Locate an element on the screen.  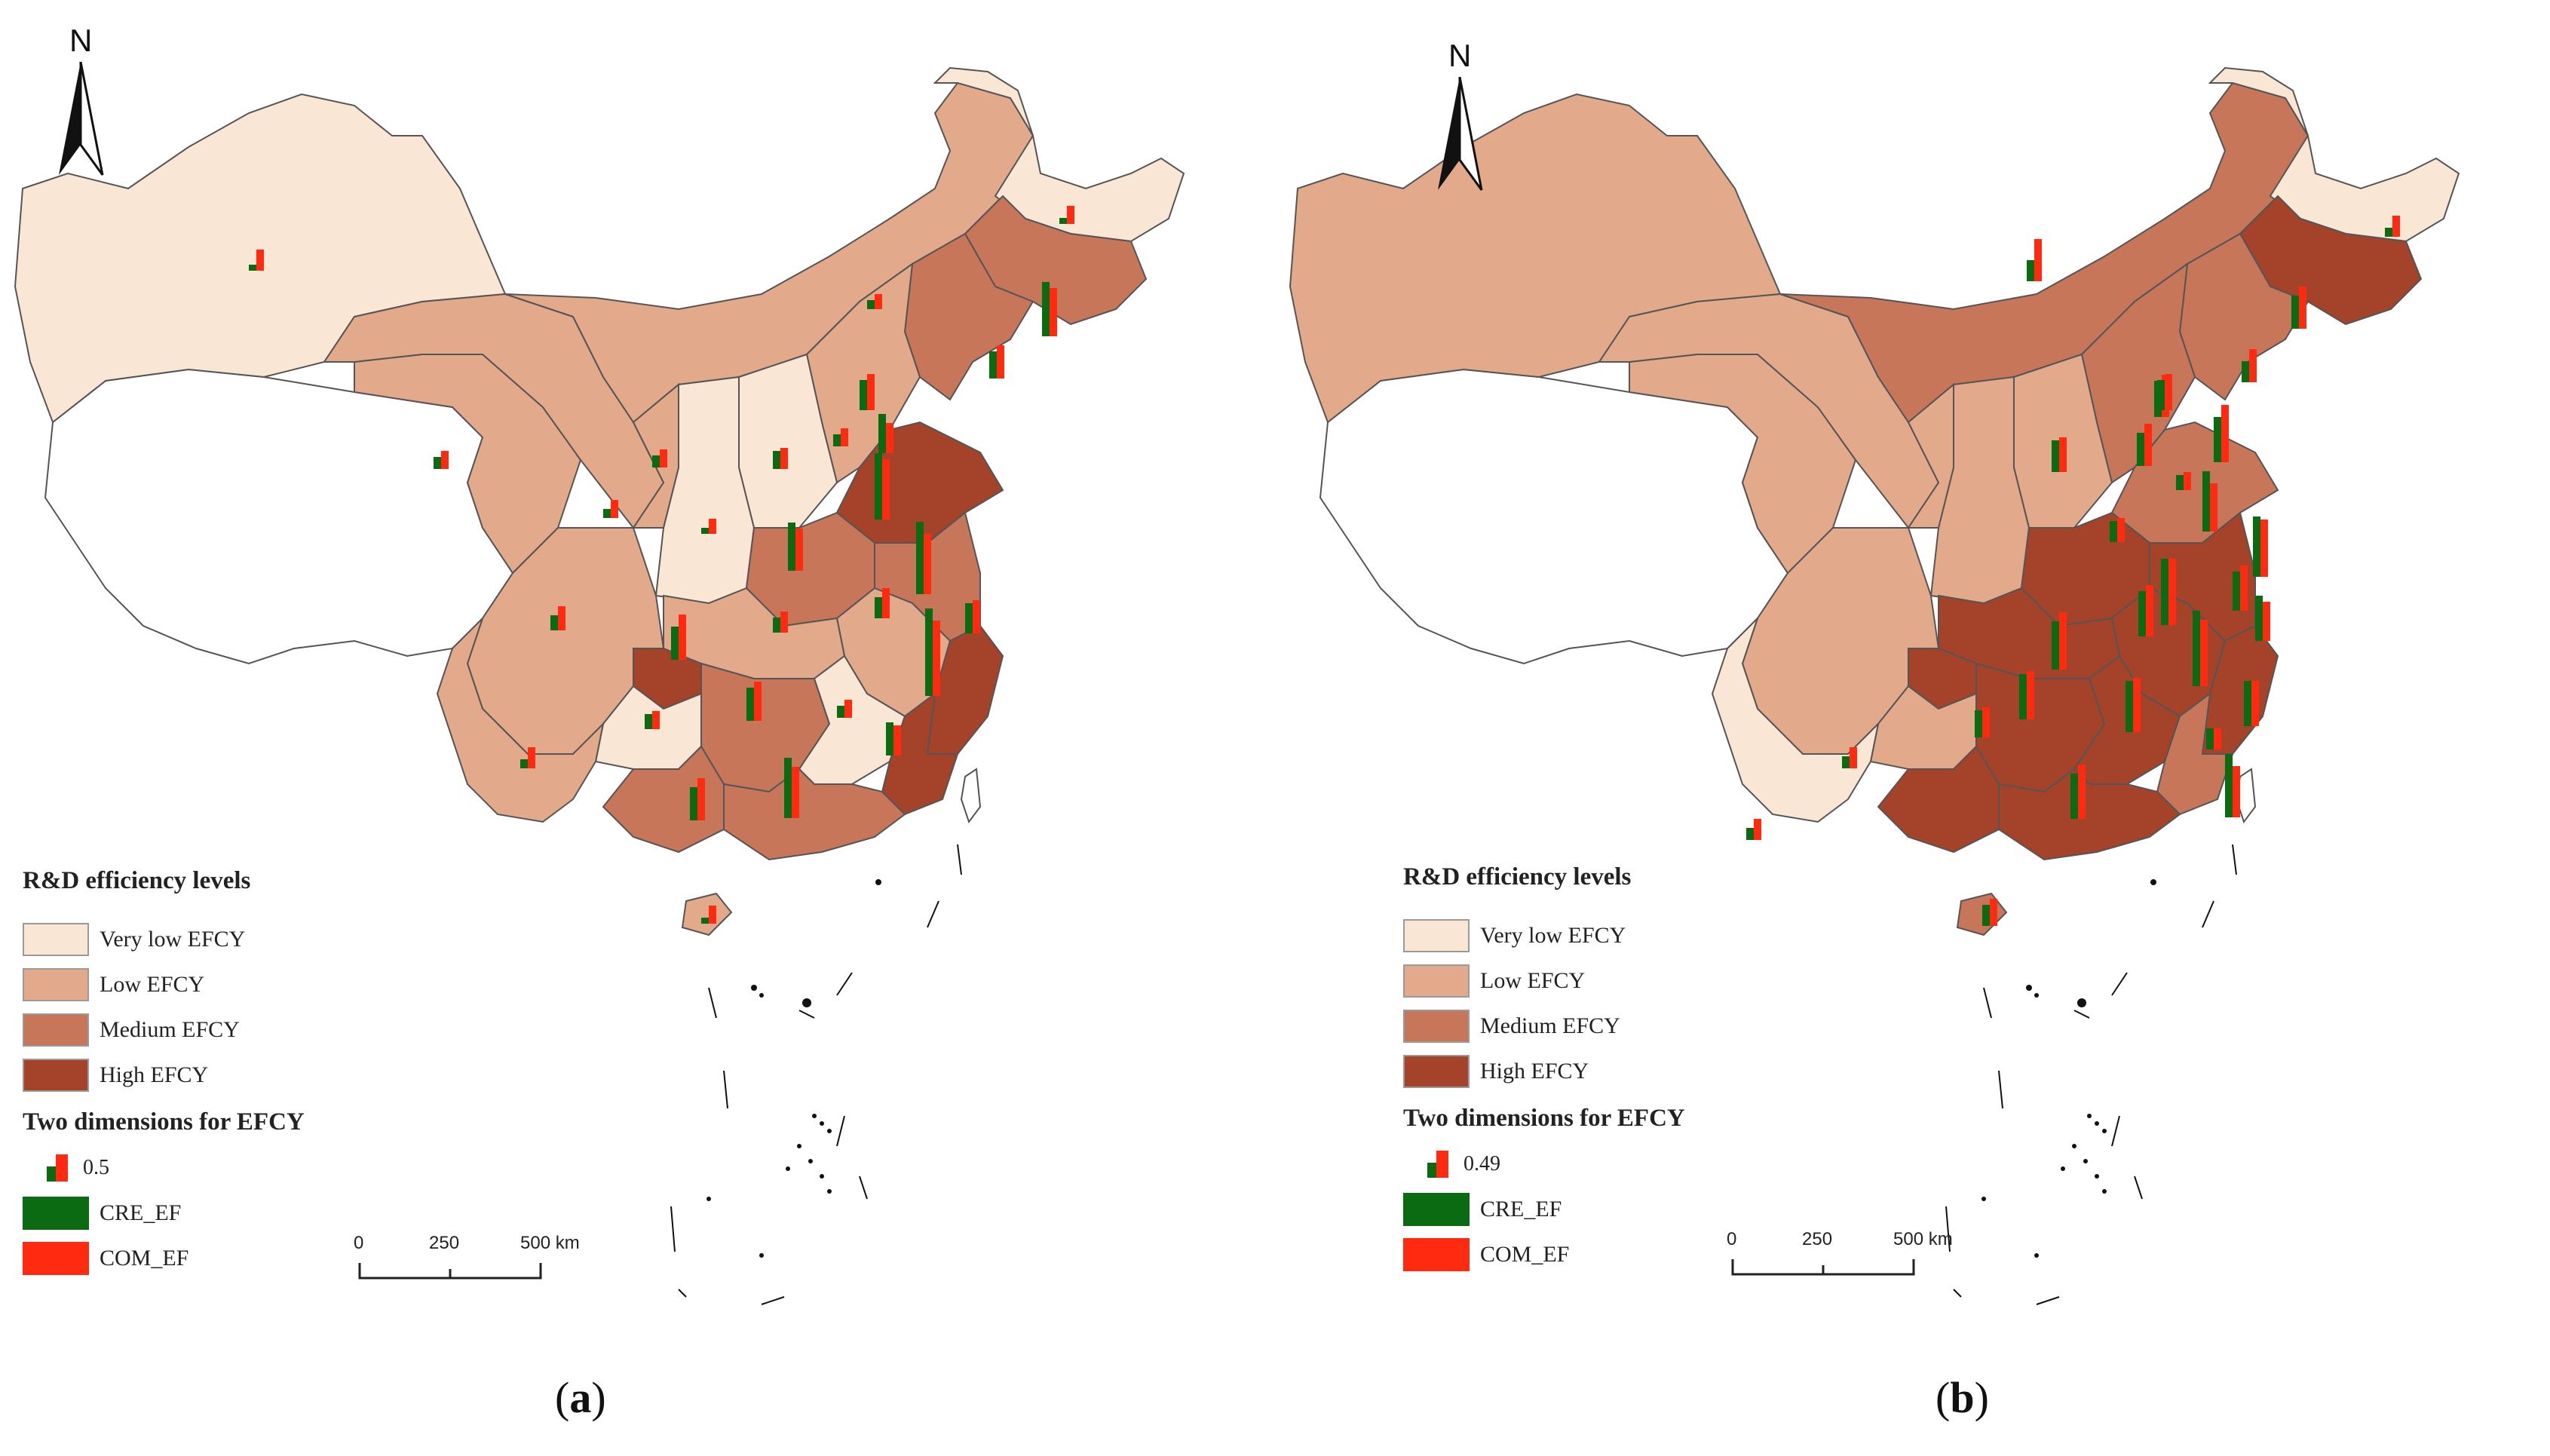
region-heilongjiang is located at coordinates (2334, 154).